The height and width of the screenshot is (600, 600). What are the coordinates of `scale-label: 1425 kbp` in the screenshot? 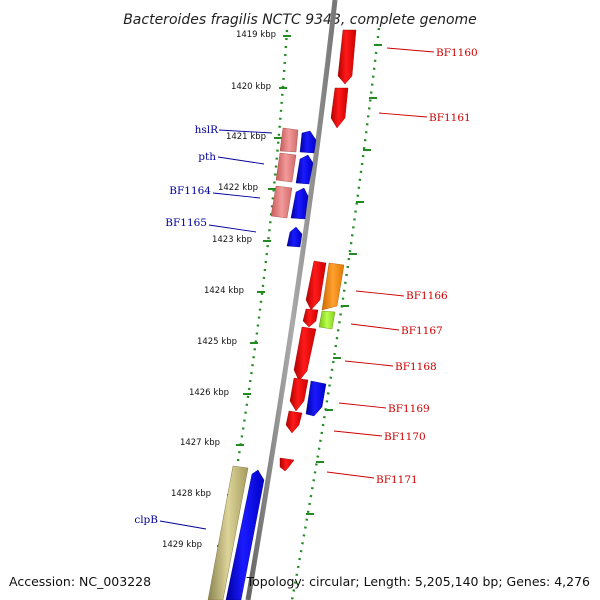 It's located at (217, 342).